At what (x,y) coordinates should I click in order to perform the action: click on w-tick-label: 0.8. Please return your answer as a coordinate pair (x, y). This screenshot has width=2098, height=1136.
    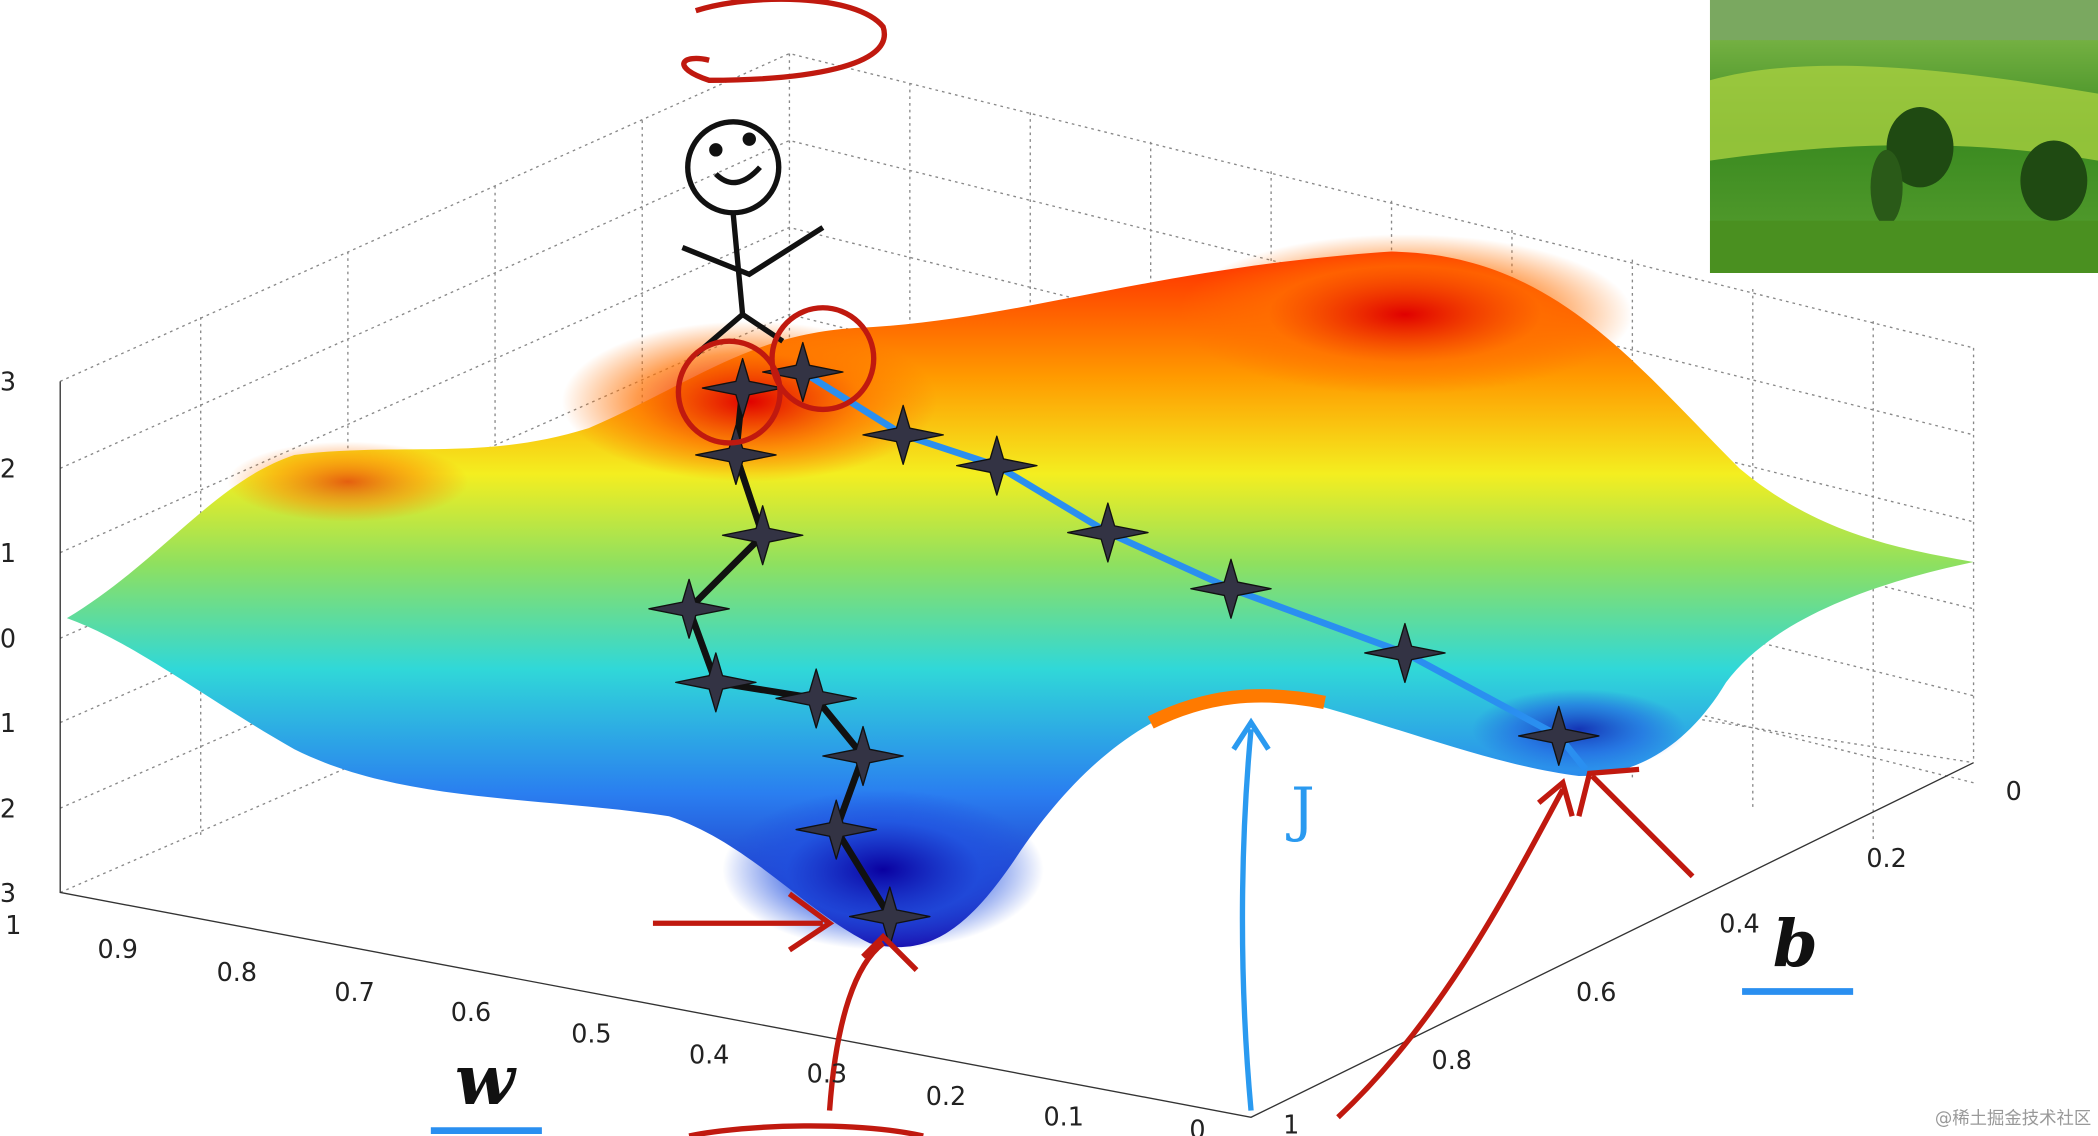
    Looking at the image, I should click on (237, 972).